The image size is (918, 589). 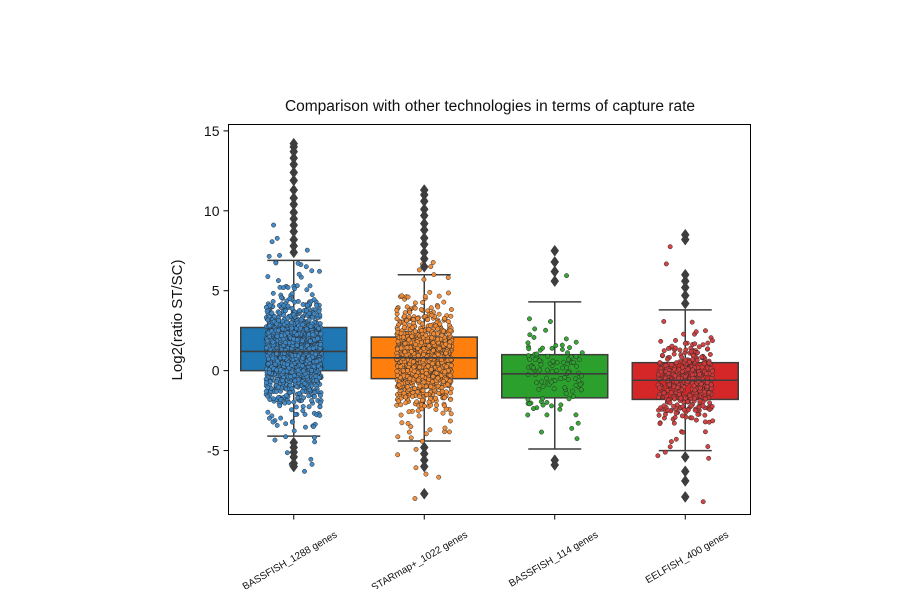 What do you see at coordinates (177, 320) in the screenshot?
I see `y-axis-label: Log2(ratio ST/SC)` at bounding box center [177, 320].